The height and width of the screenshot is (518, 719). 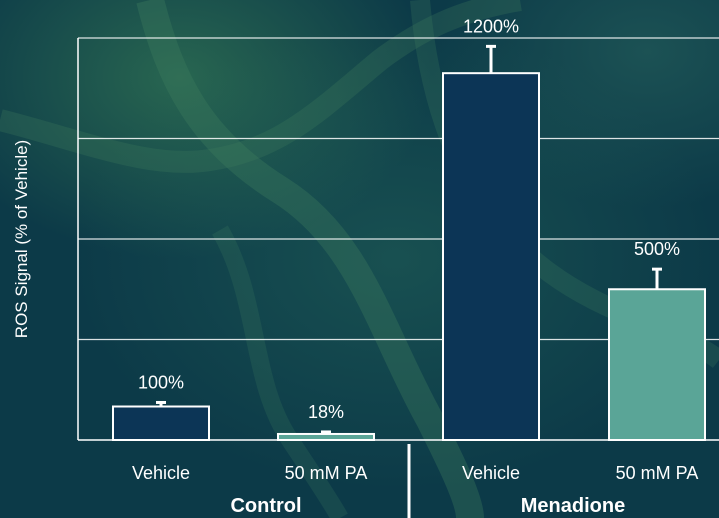 I want to click on group-label: Control, so click(x=265, y=506).